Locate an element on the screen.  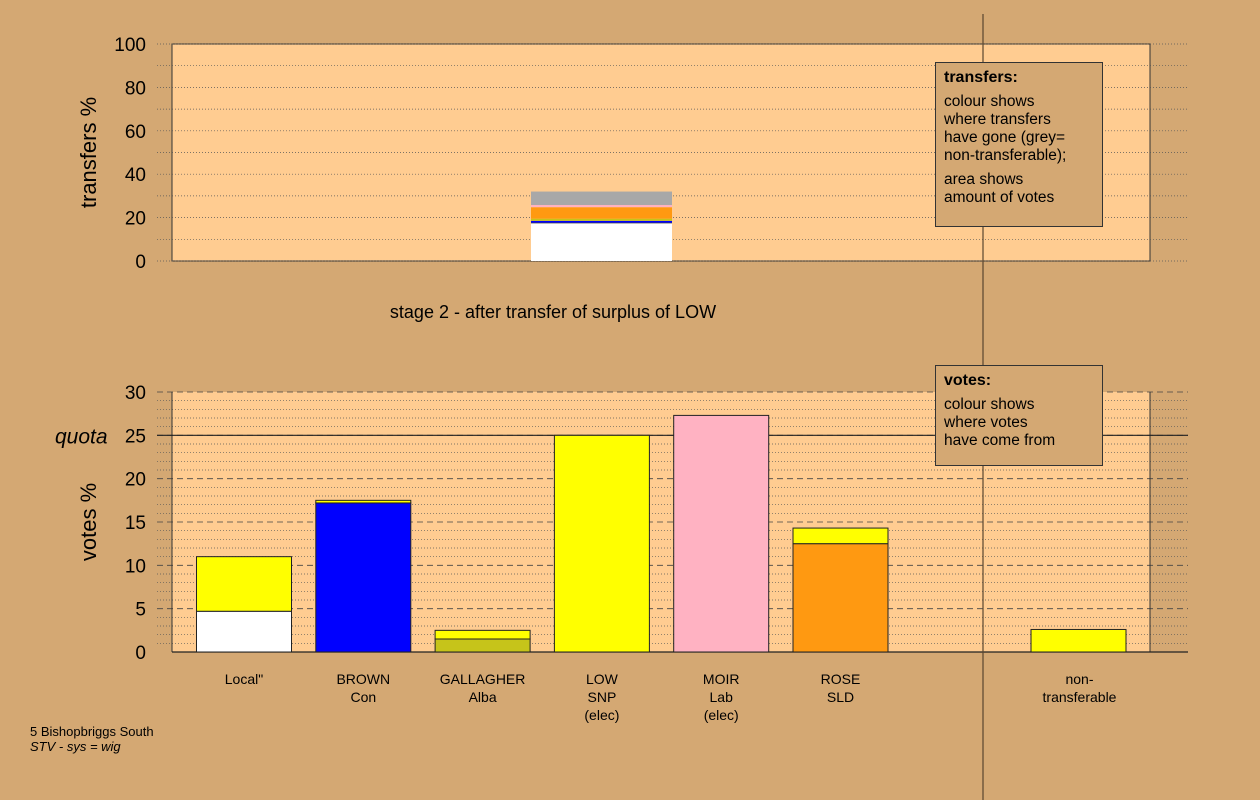
quota-label: quota is located at coordinates (81, 436).